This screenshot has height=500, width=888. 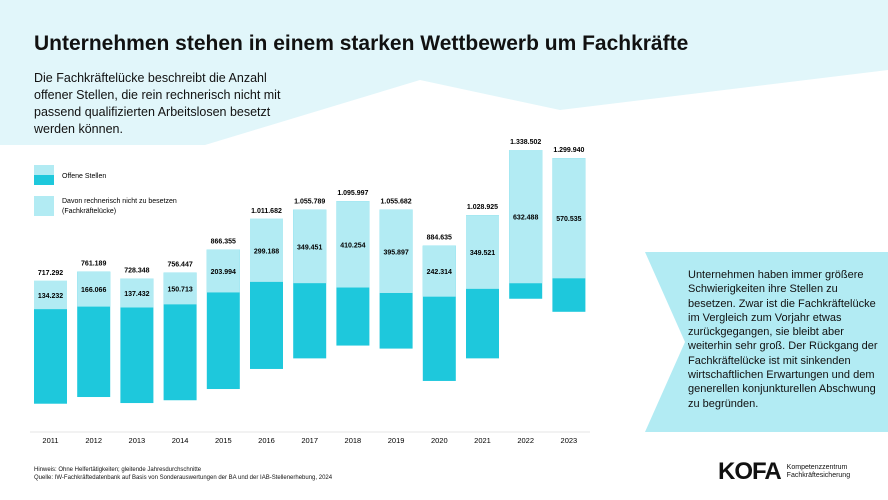 I want to click on x-tick-2015: 2015, so click(x=223, y=440).